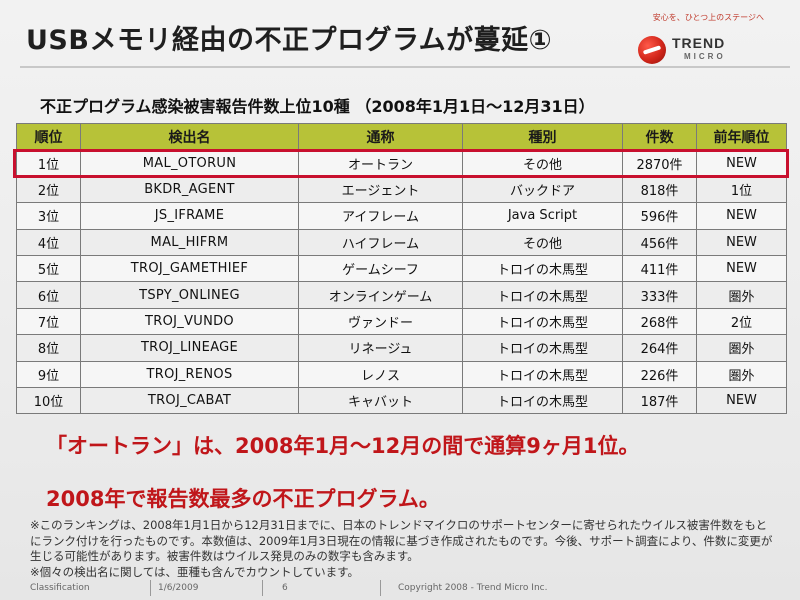  Describe the element at coordinates (48, 268) in the screenshot. I see `cell-rank: 5位` at that location.